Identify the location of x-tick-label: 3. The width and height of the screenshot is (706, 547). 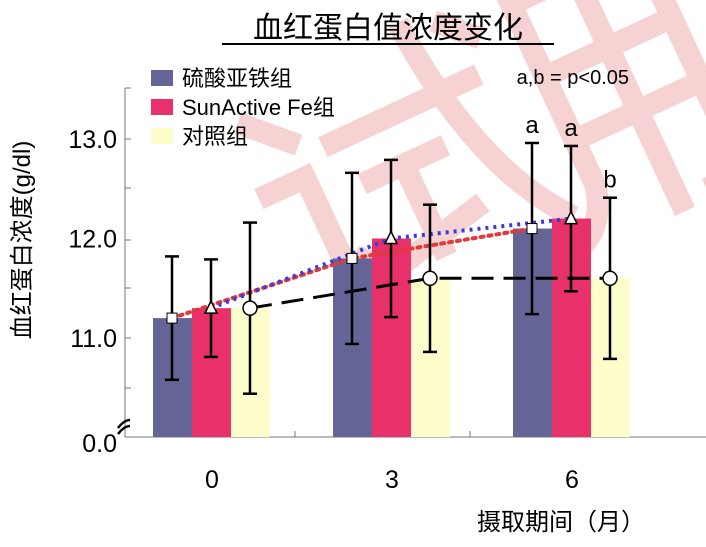
(392, 480).